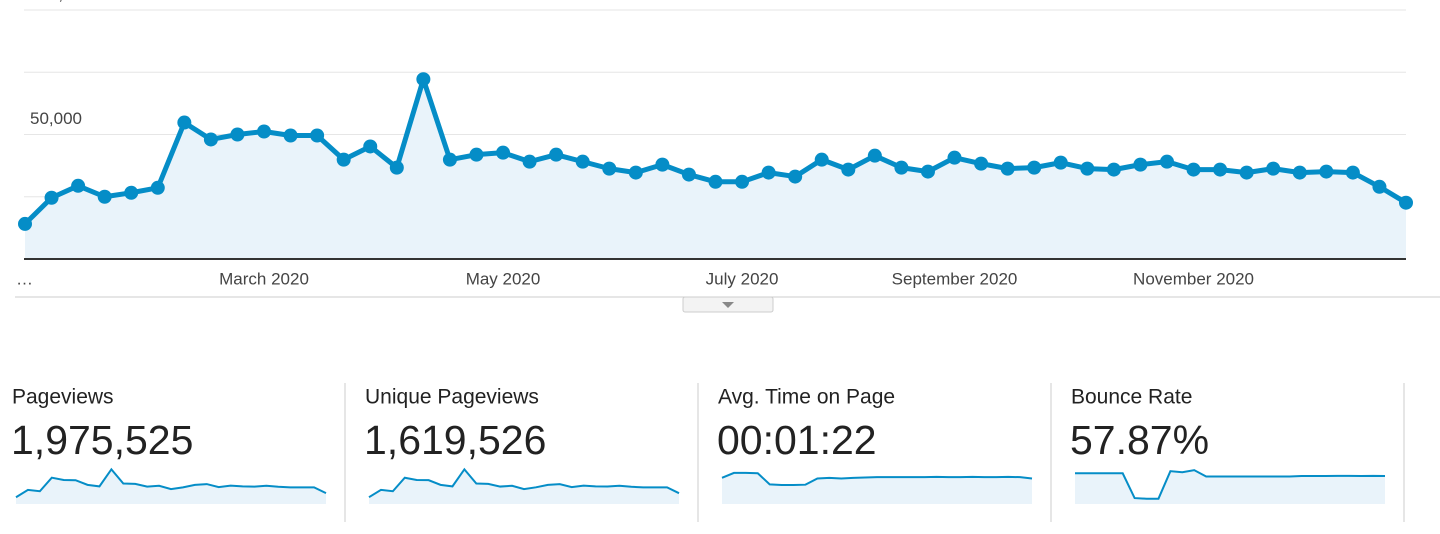 The width and height of the screenshot is (1440, 534). I want to click on metric-label: Pageviews, so click(63, 397).